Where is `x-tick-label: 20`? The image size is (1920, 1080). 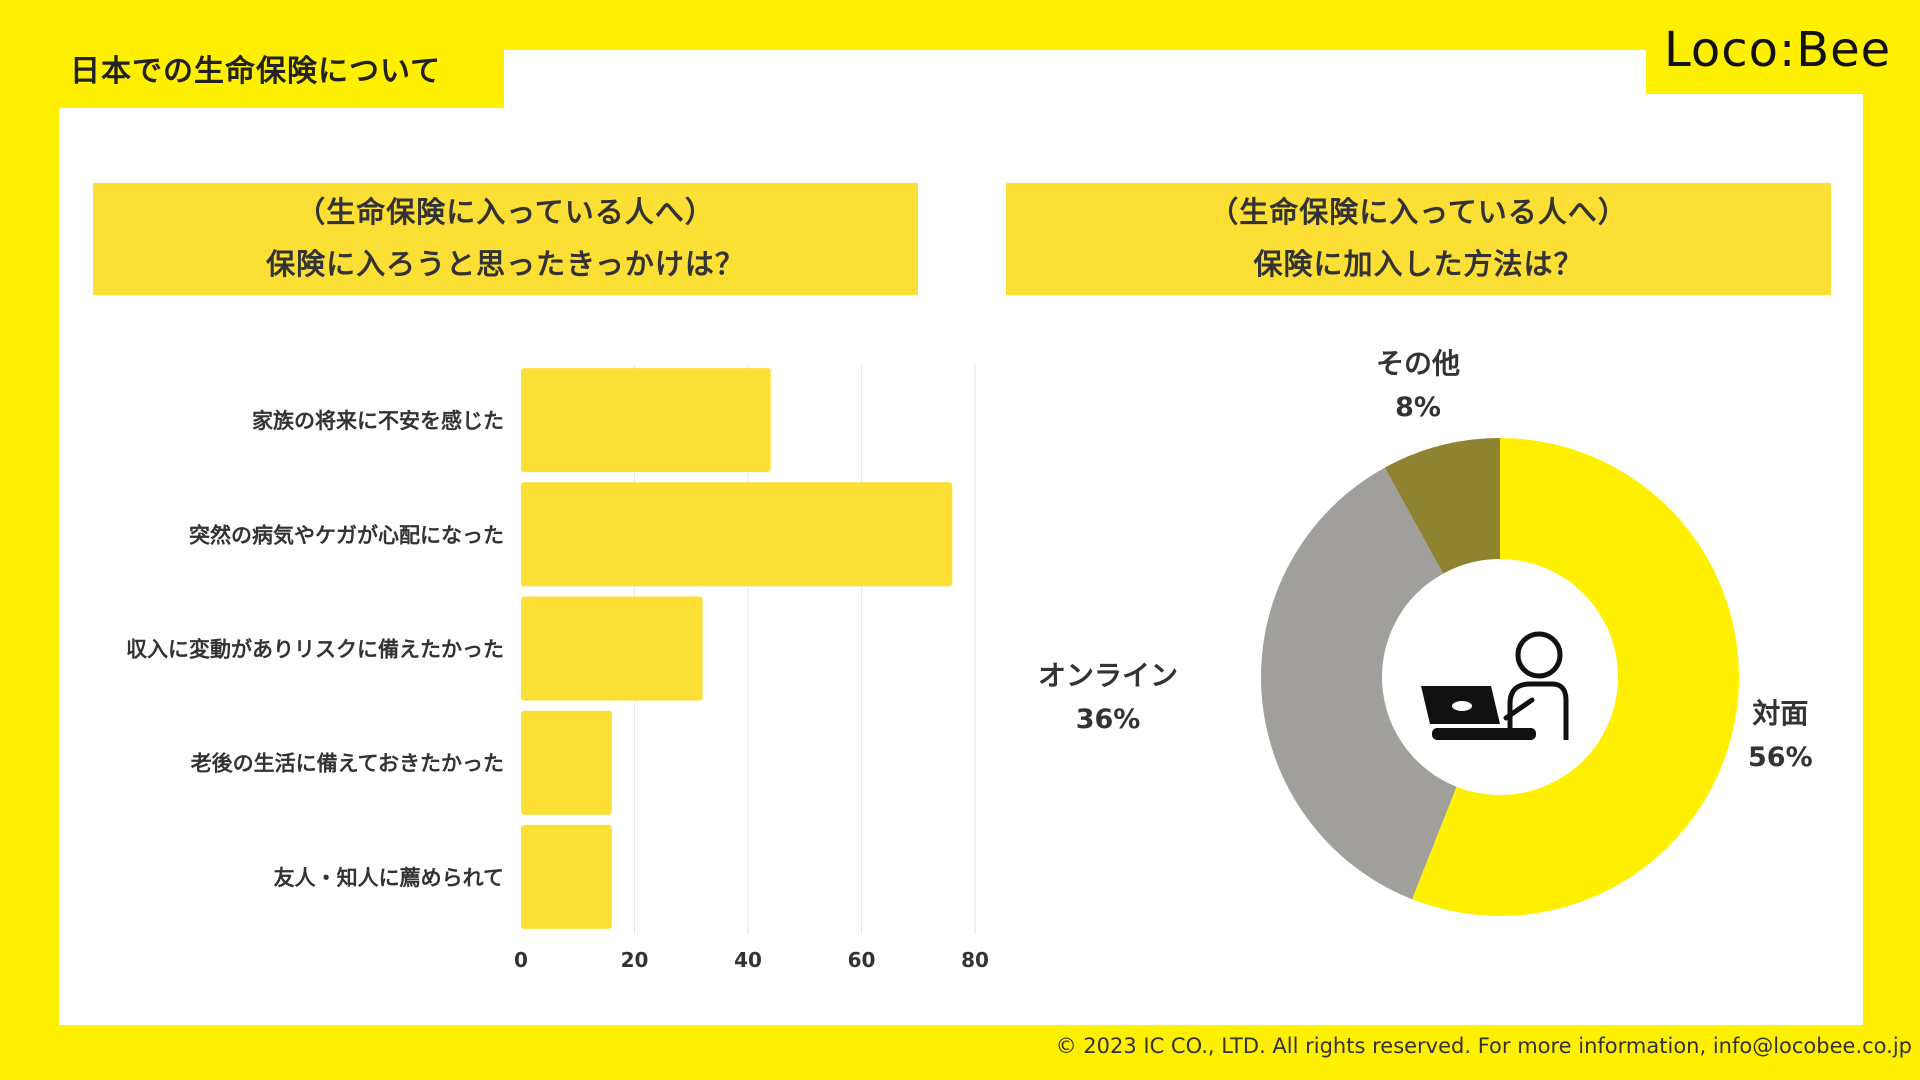
x-tick-label: 20 is located at coordinates (635, 960).